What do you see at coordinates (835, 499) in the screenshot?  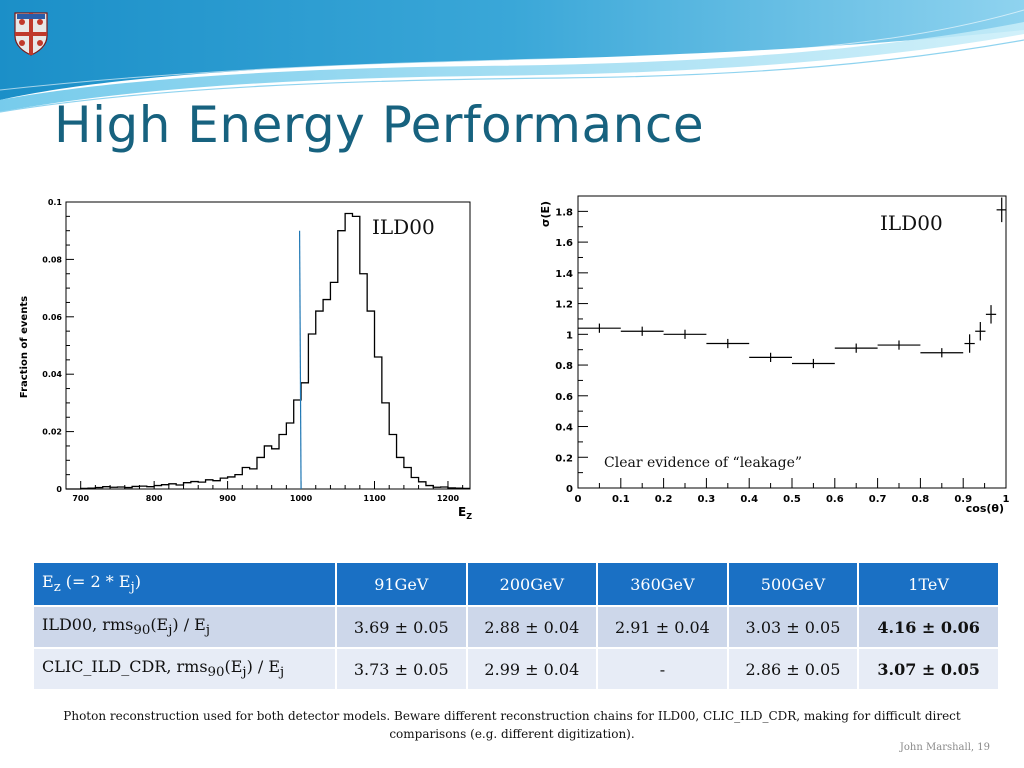 I see `x-tick-label: 0.6` at bounding box center [835, 499].